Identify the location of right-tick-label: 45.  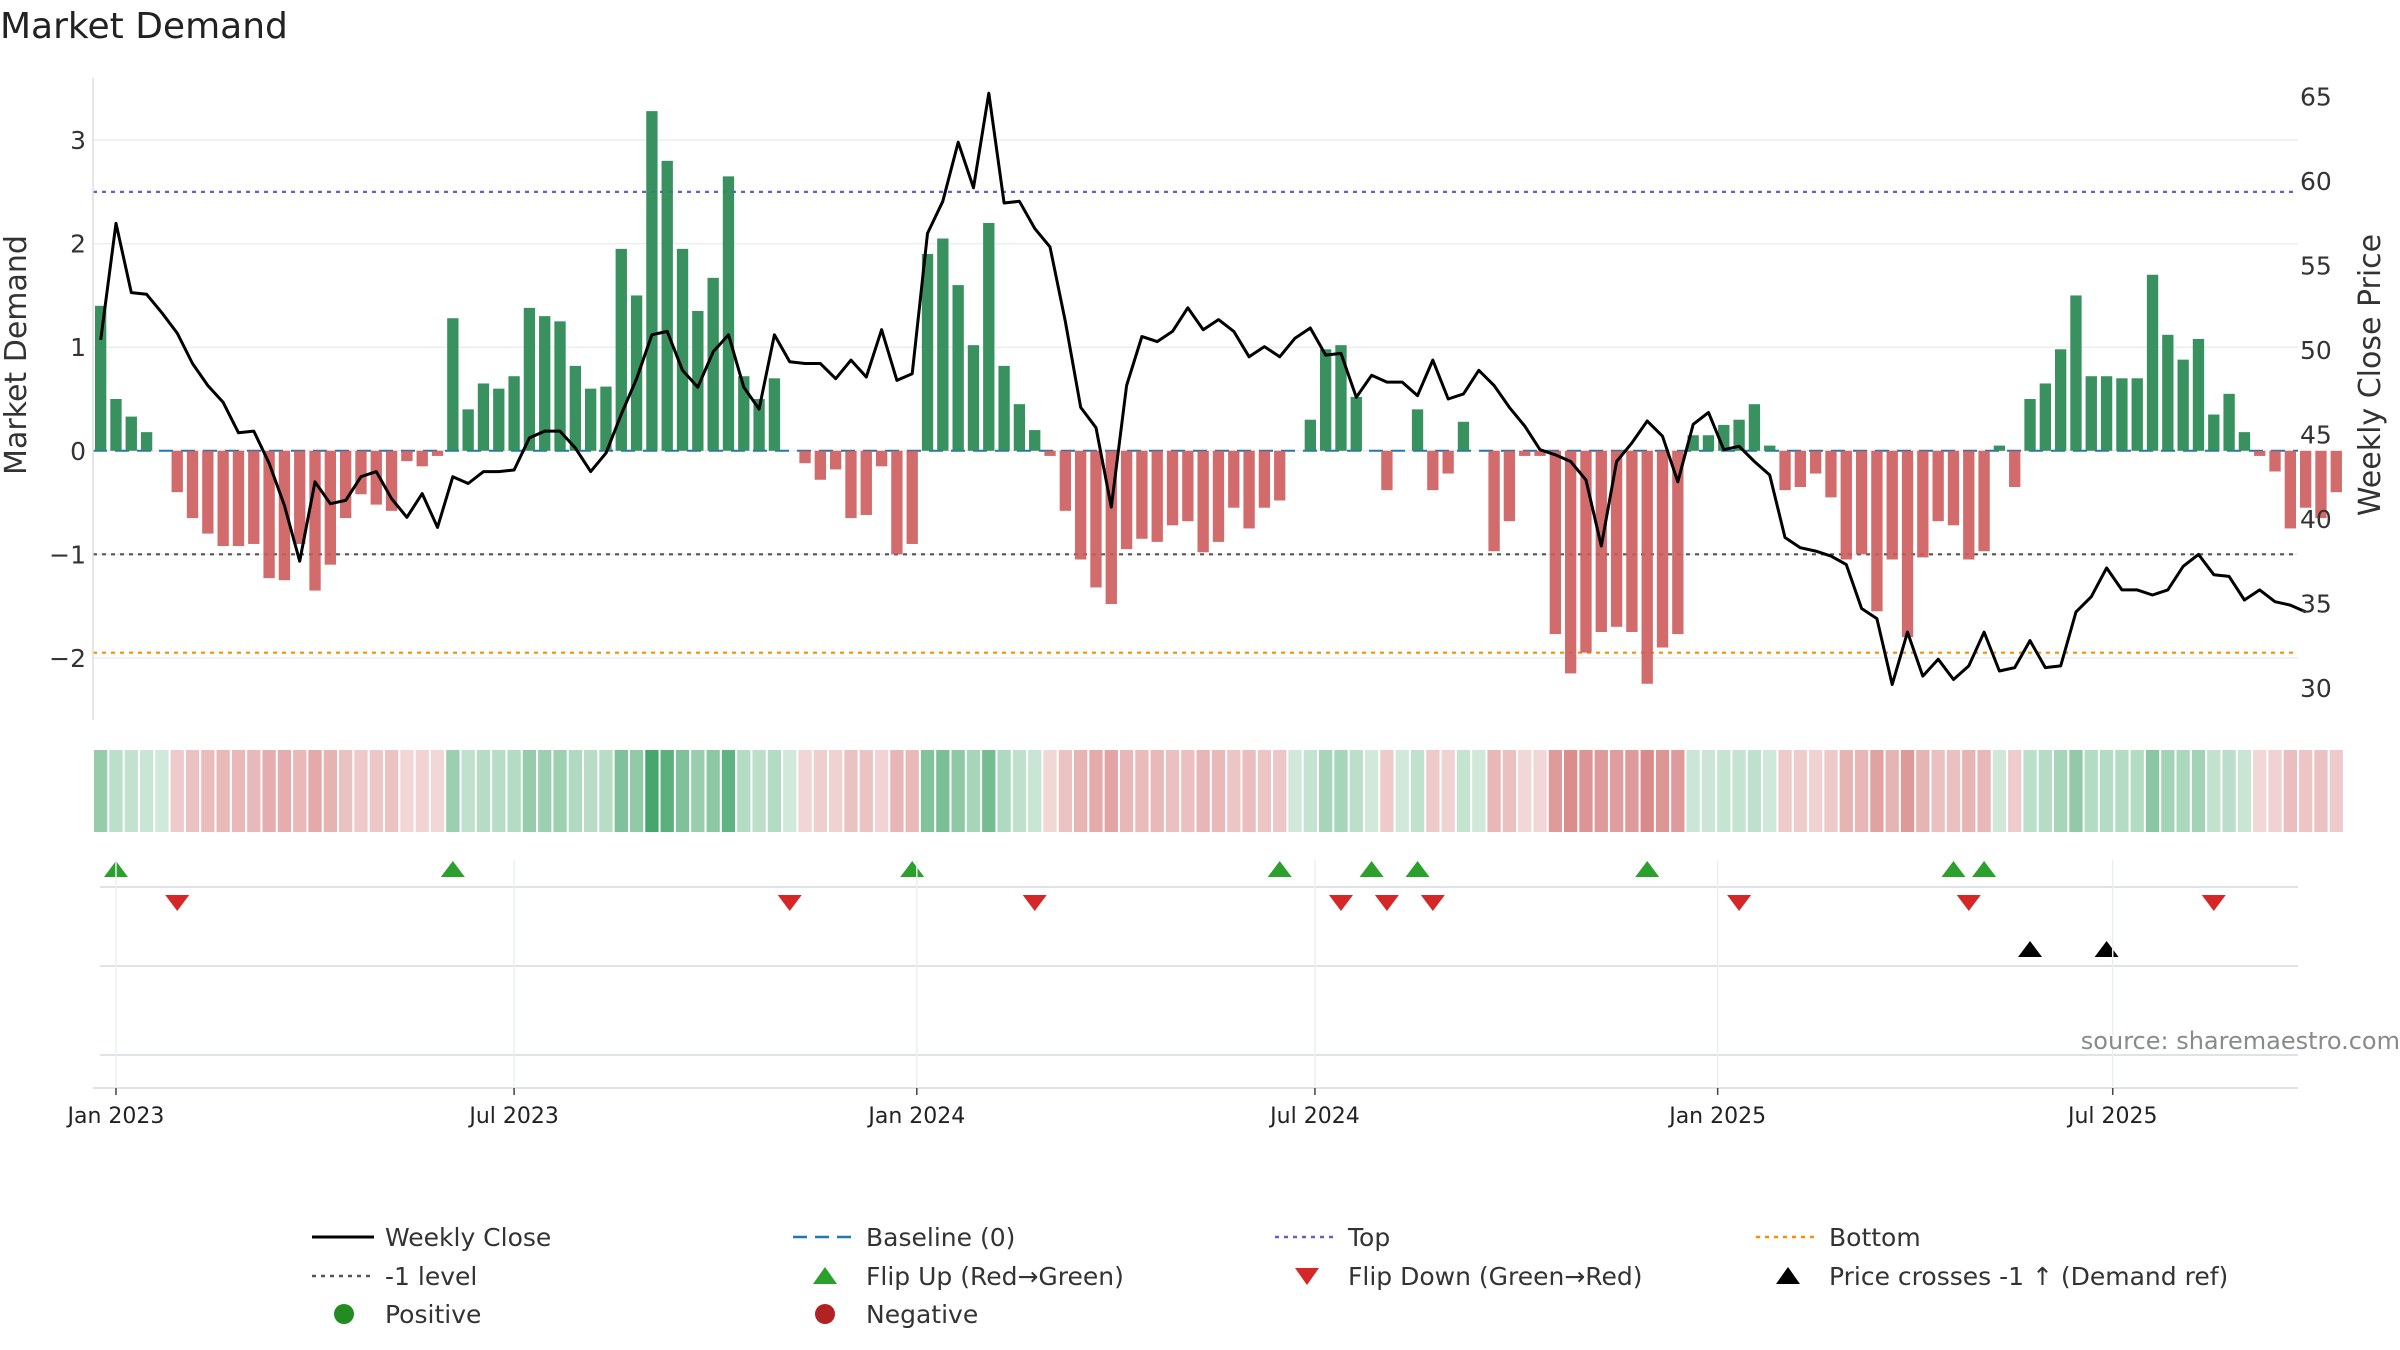
(2316, 434).